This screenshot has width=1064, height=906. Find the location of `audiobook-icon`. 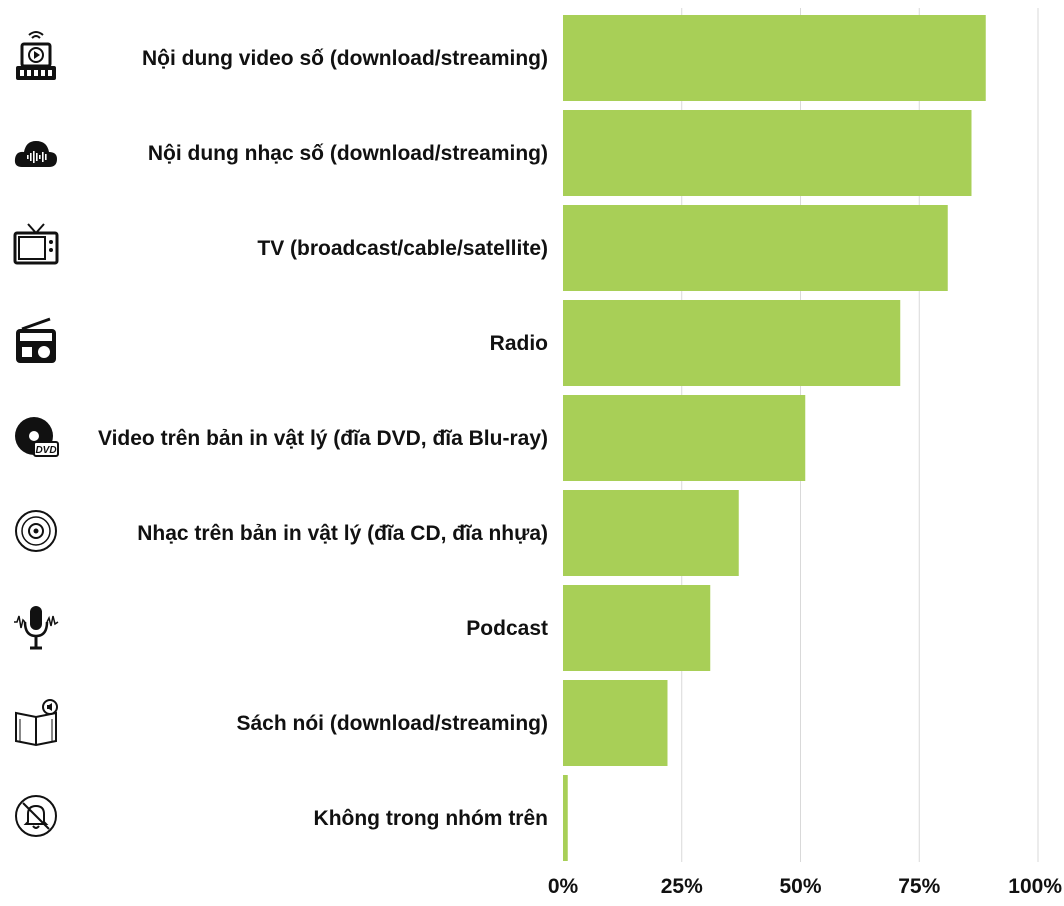

audiobook-icon is located at coordinates (36, 722).